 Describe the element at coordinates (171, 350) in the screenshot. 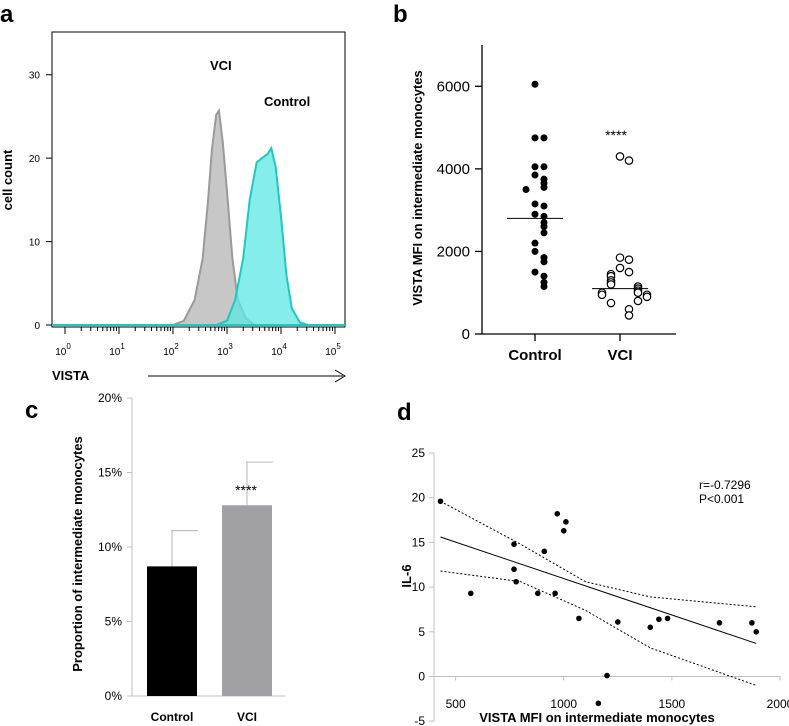

I see `histogram-x-tick-label: 10²` at that location.